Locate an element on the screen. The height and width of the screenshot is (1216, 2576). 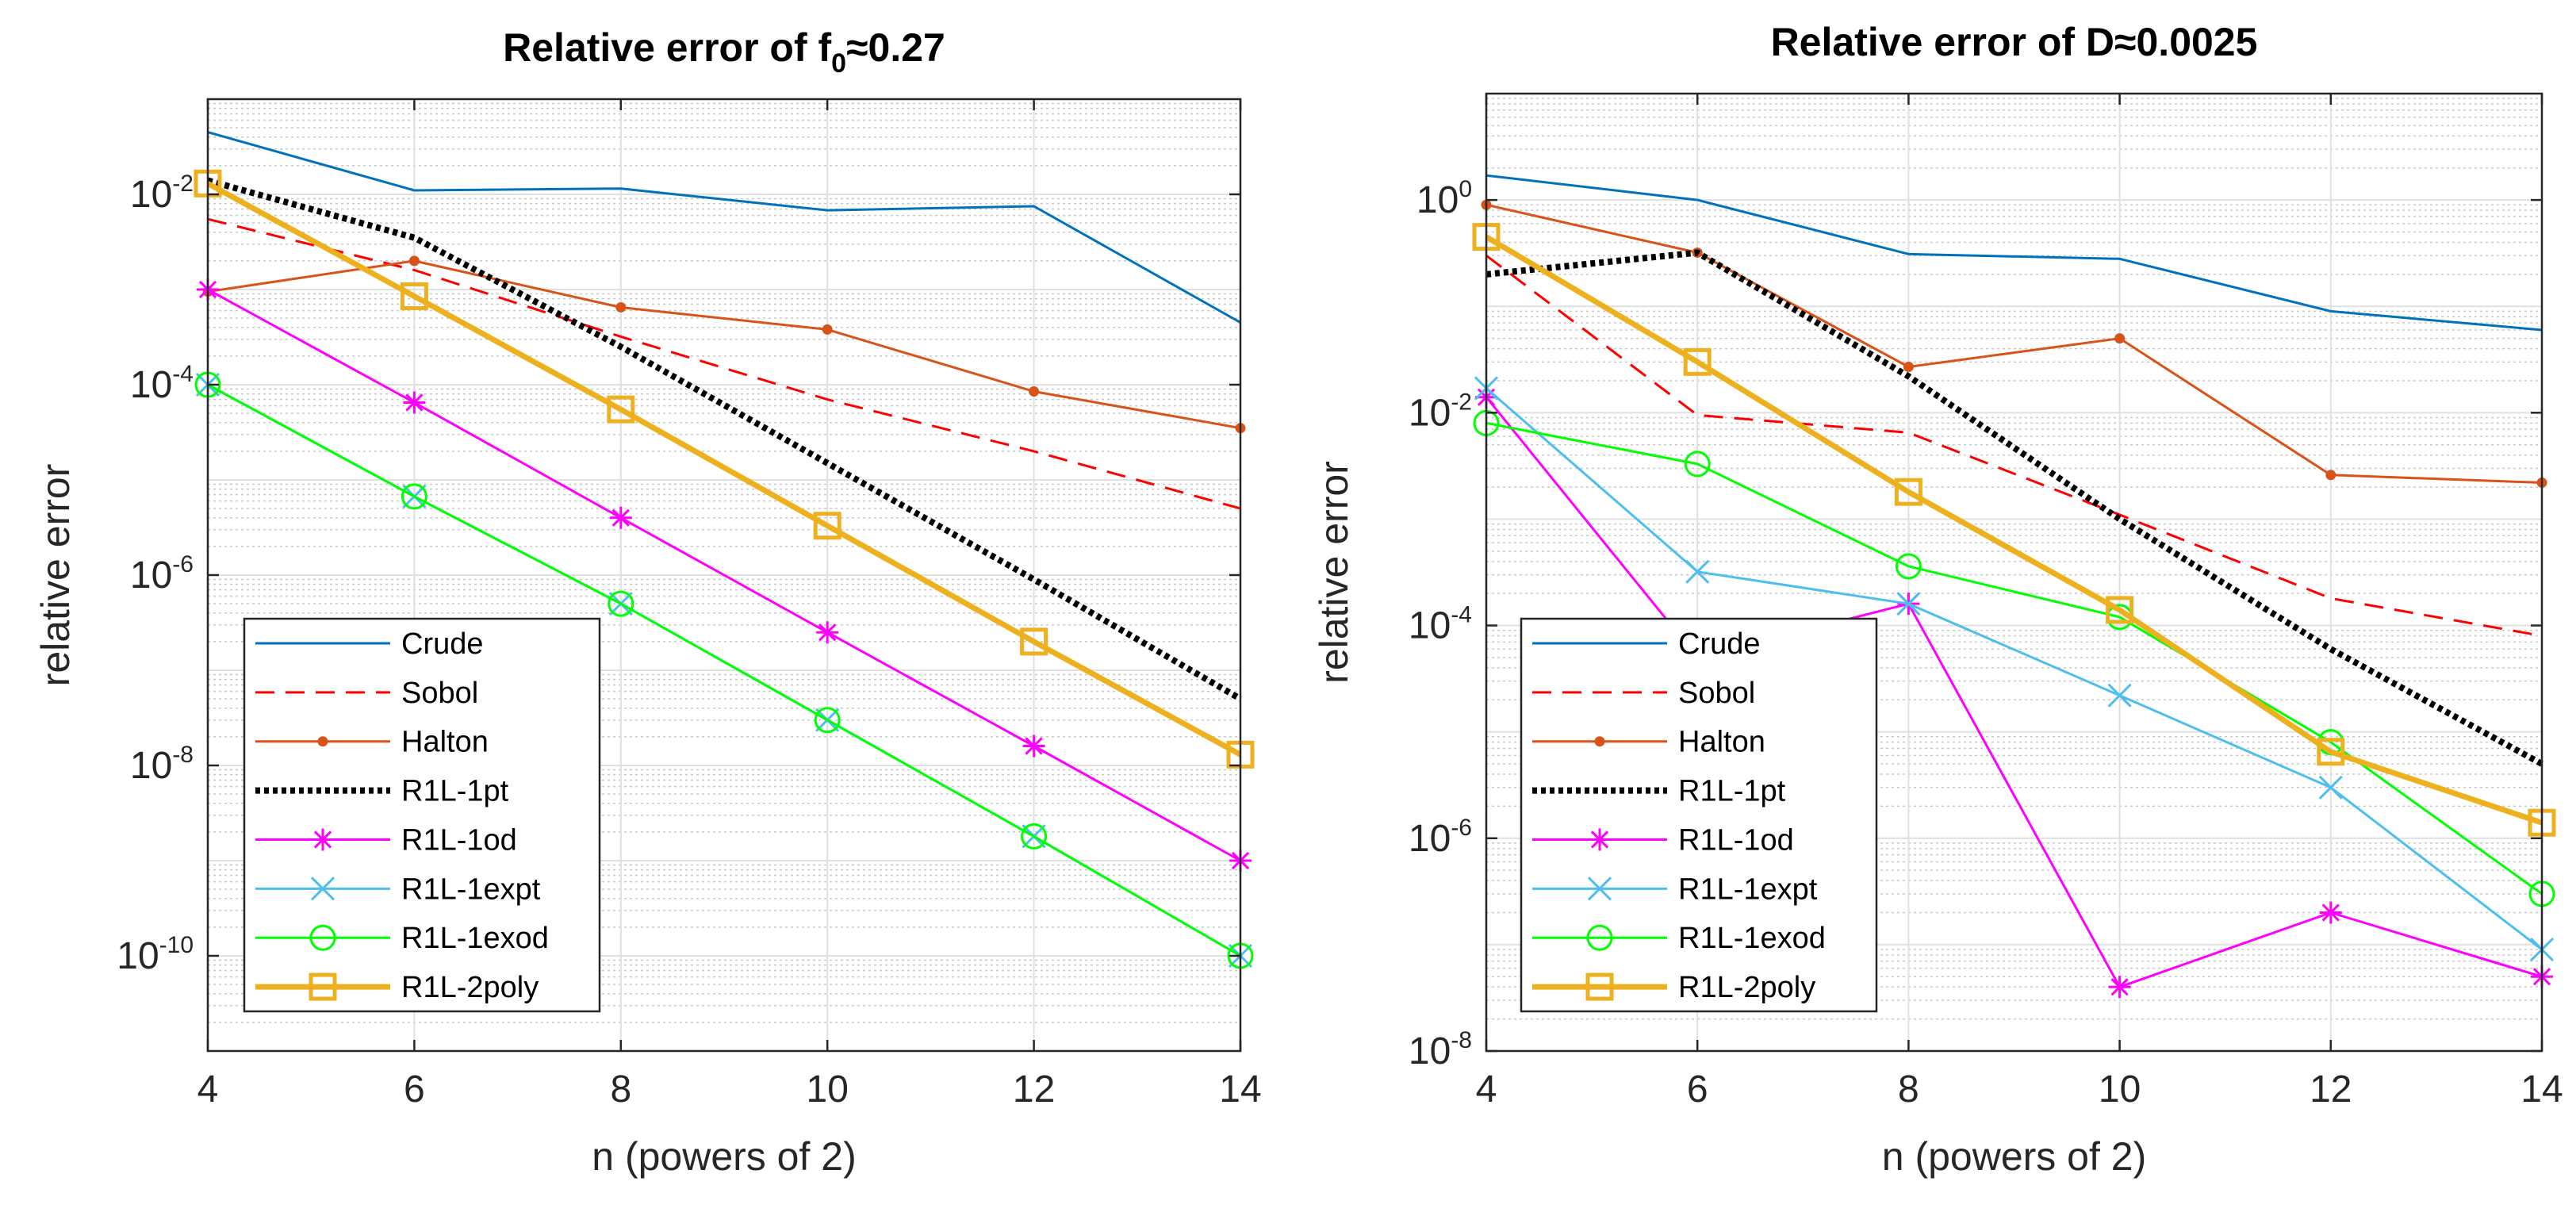
y-tick-label: 10⁰ is located at coordinates (1444, 198).